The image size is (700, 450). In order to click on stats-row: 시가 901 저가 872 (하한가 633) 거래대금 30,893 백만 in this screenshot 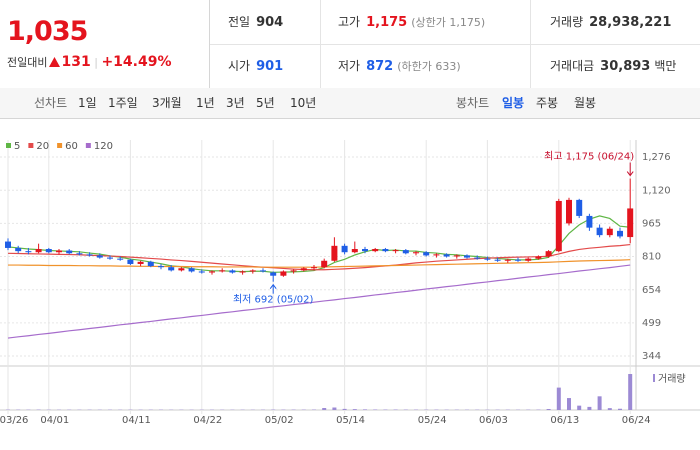, I will do `click(455, 66)`.